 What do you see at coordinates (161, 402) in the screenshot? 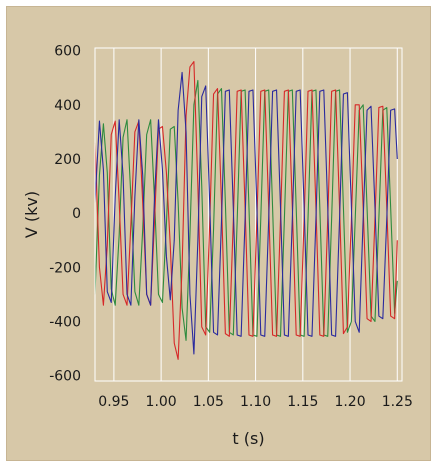
I see `x-tick-label: 1.00` at bounding box center [161, 402].